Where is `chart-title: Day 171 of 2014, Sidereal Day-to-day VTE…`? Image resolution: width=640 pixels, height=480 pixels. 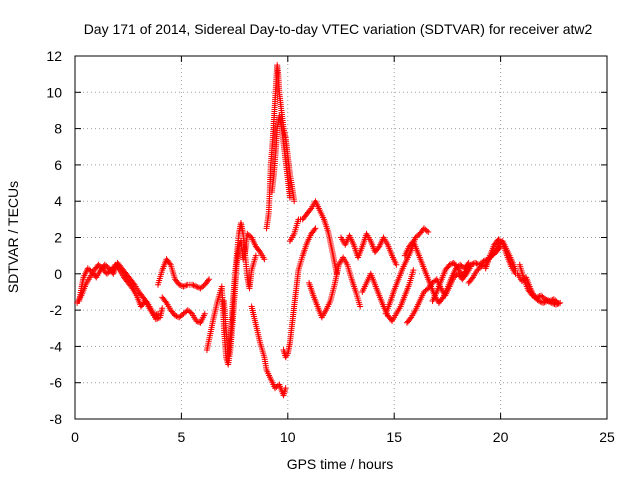 chart-title: Day 171 of 2014, Sidereal Day-to-day VTE… is located at coordinates (338, 29).